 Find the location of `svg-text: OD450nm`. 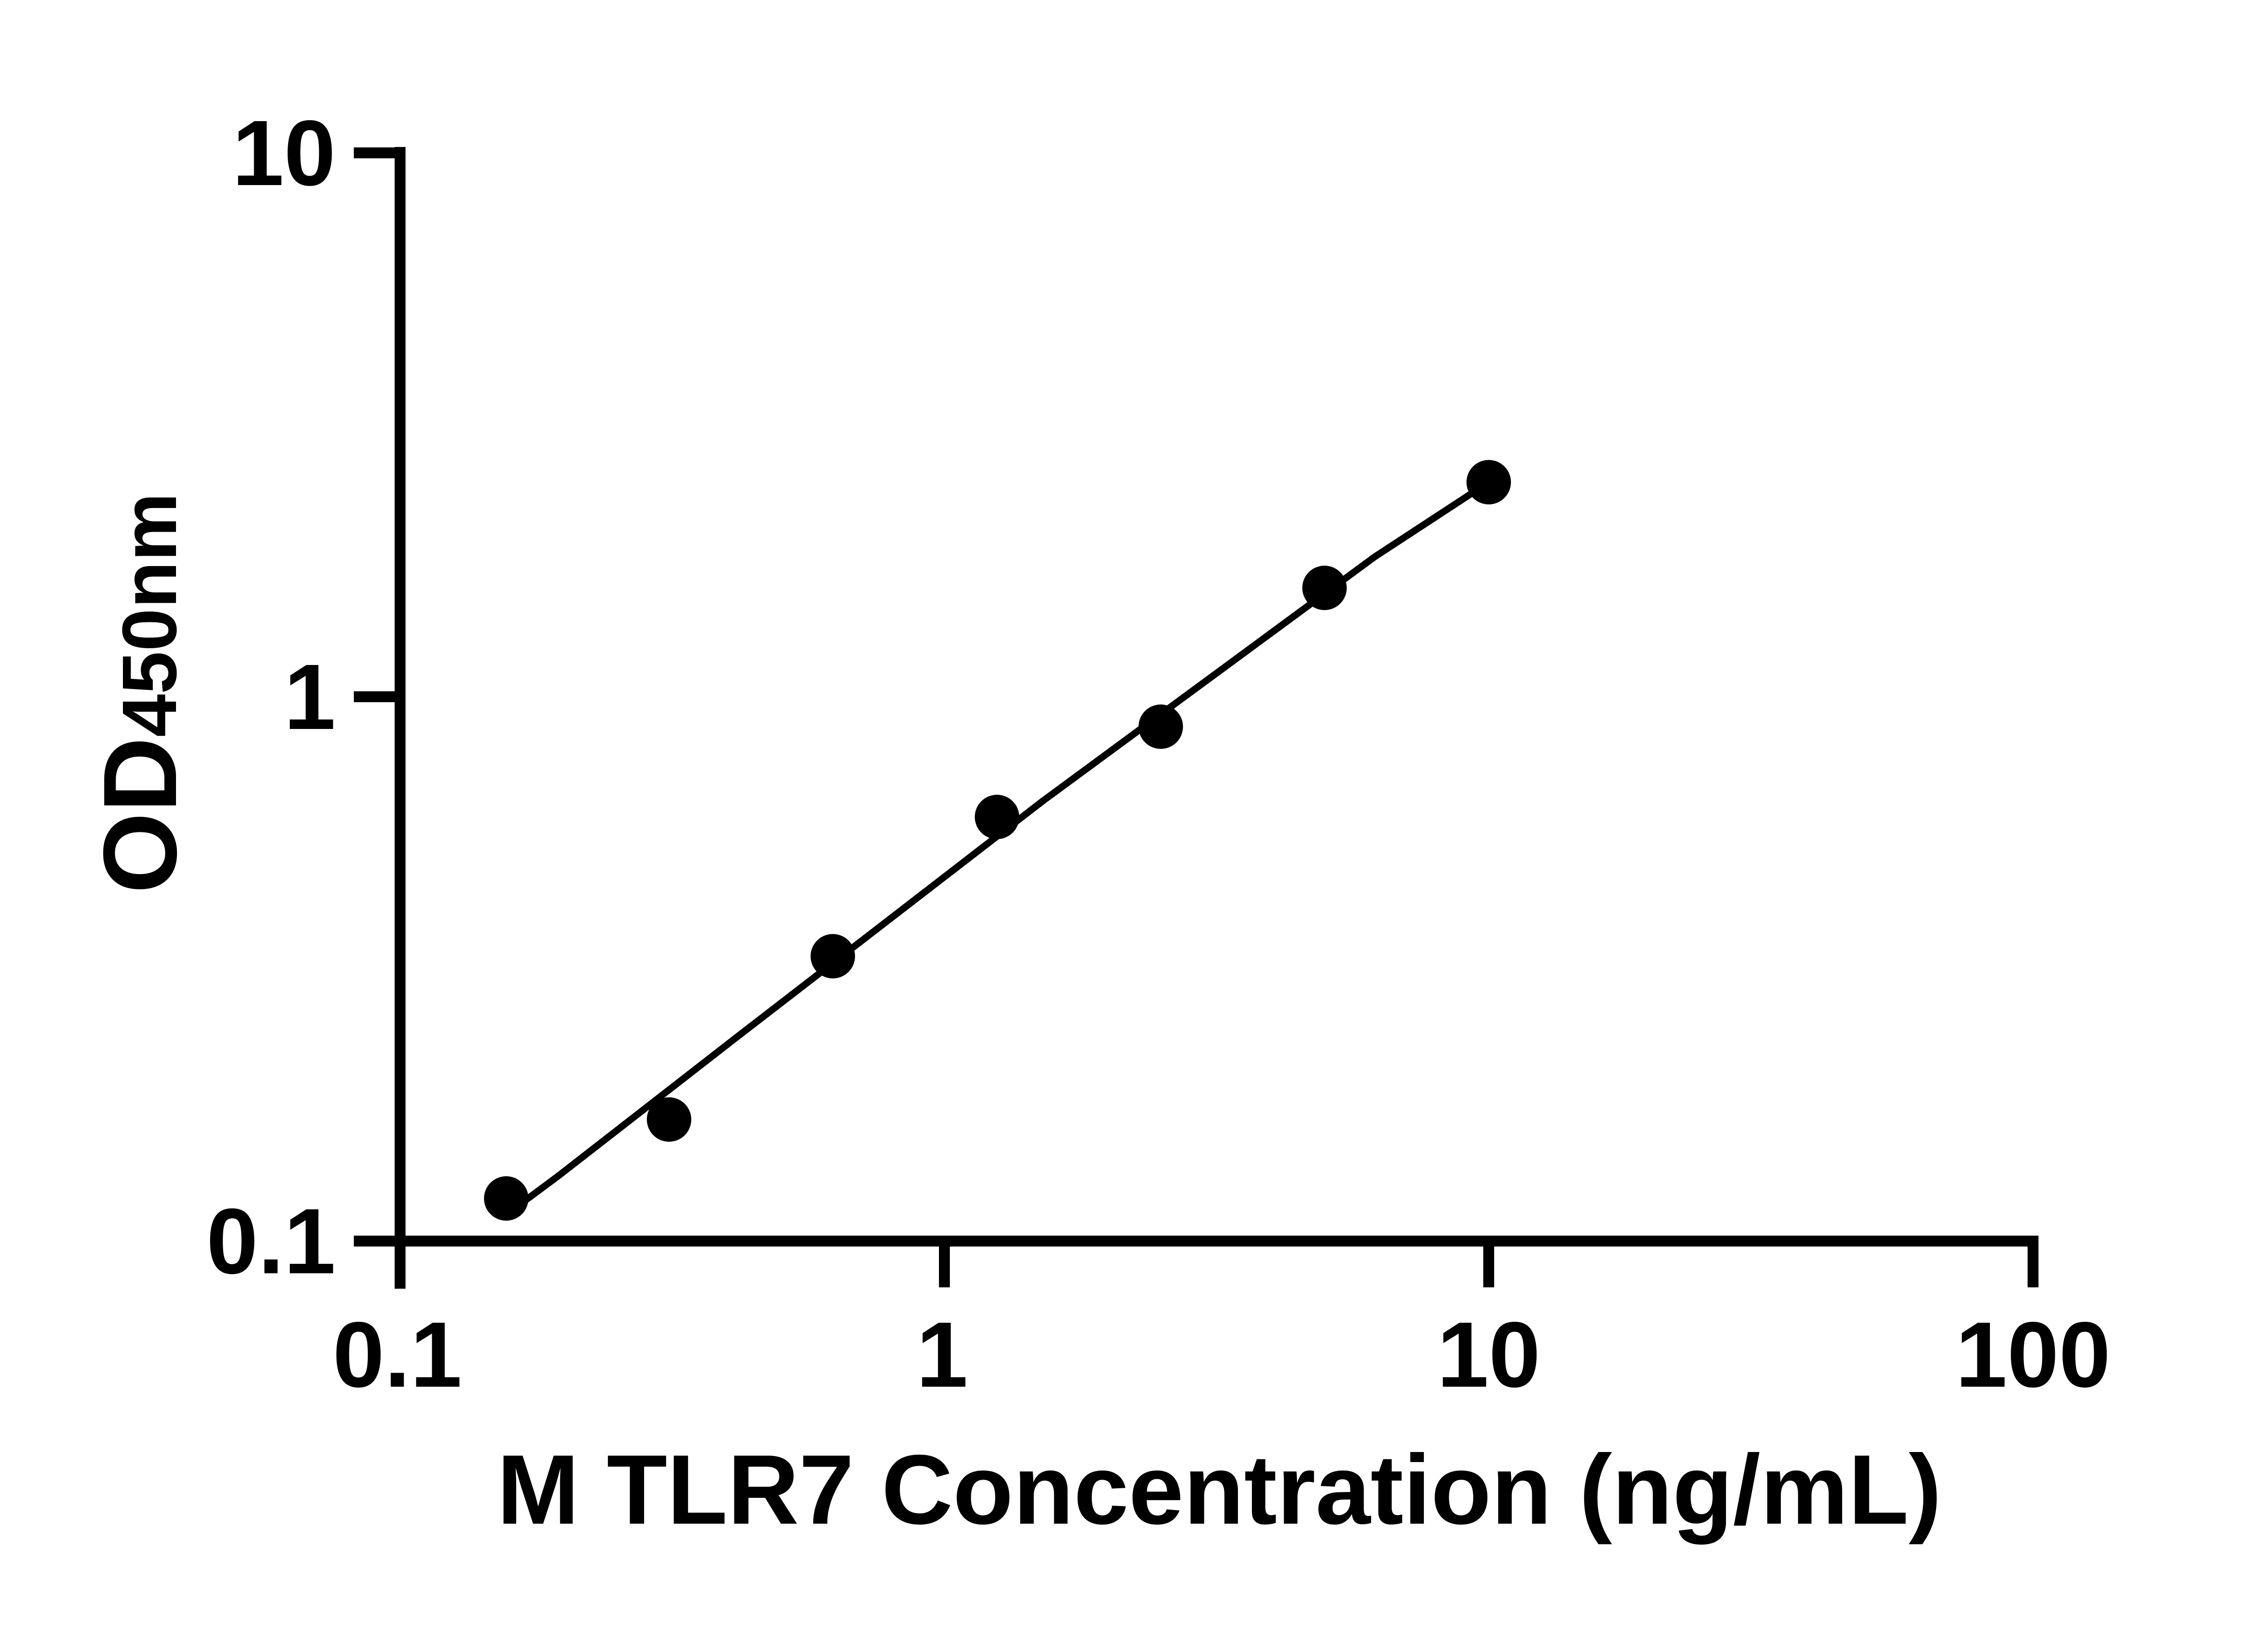

svg-text: OD450nm is located at coordinates (140, 693).